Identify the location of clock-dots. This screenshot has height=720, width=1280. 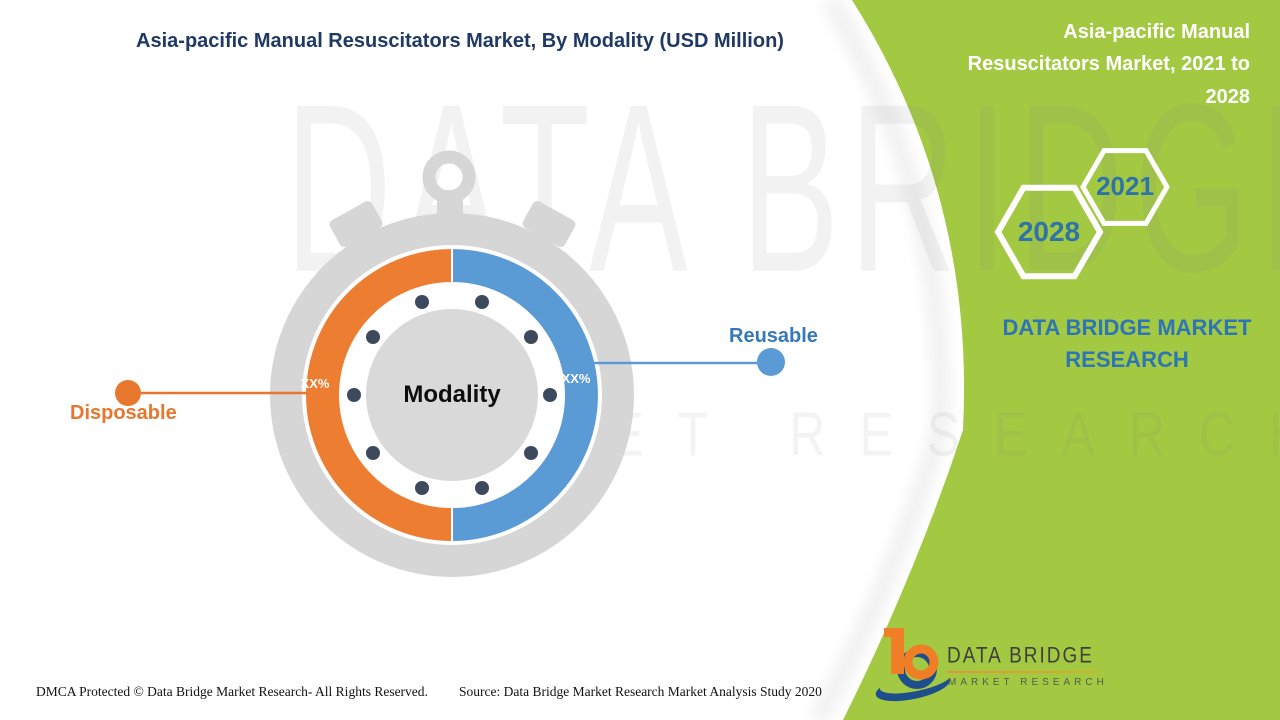
(452, 395).